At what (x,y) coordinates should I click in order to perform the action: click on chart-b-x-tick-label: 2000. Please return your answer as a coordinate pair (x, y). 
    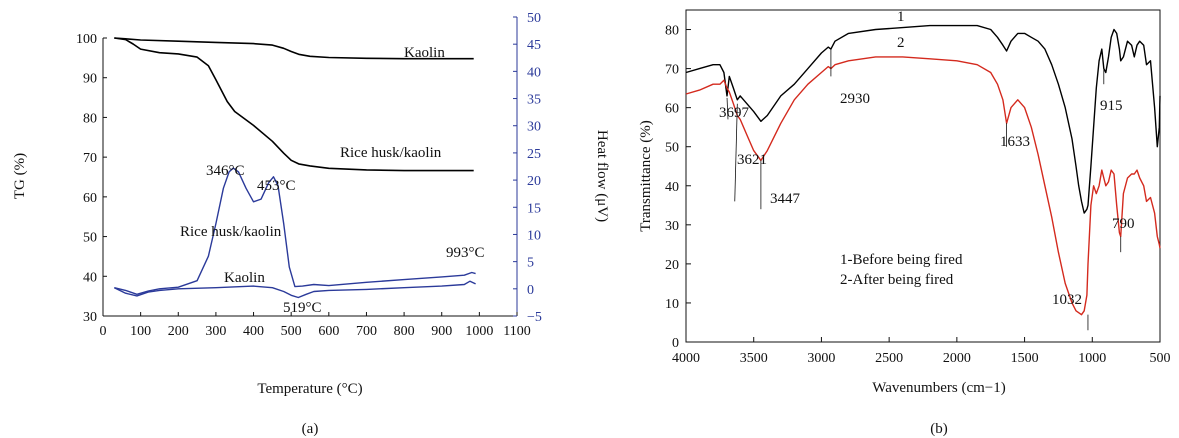
    Looking at the image, I should click on (957, 358).